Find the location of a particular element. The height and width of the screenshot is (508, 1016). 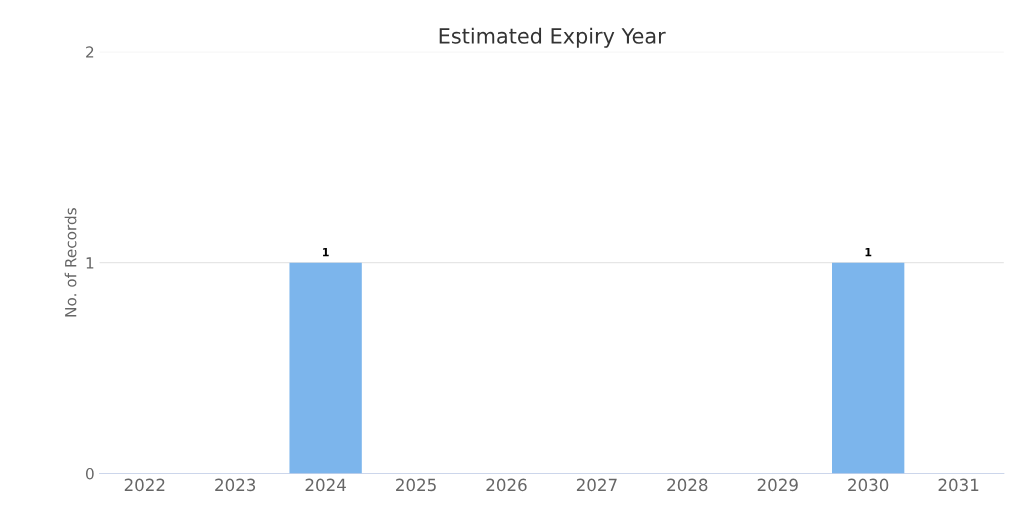

y-axis-title: No. of Records is located at coordinates (70, 262).